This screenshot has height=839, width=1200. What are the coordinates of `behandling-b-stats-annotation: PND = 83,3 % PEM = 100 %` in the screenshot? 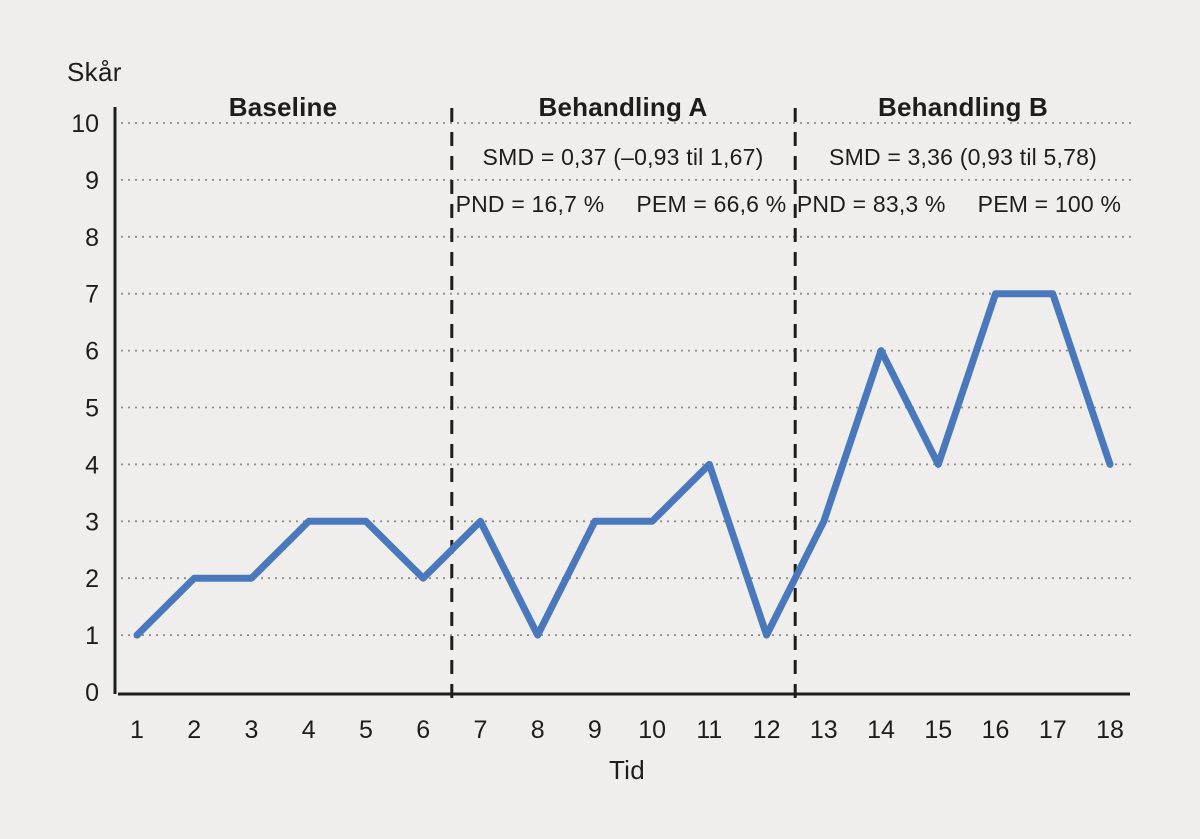 It's located at (959, 204).